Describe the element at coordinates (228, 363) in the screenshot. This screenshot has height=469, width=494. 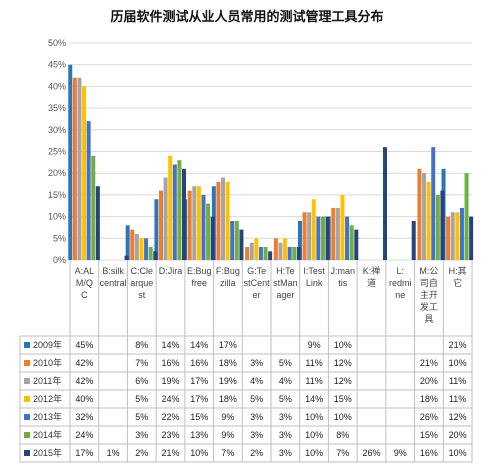
I see `data-label: 18%` at that location.